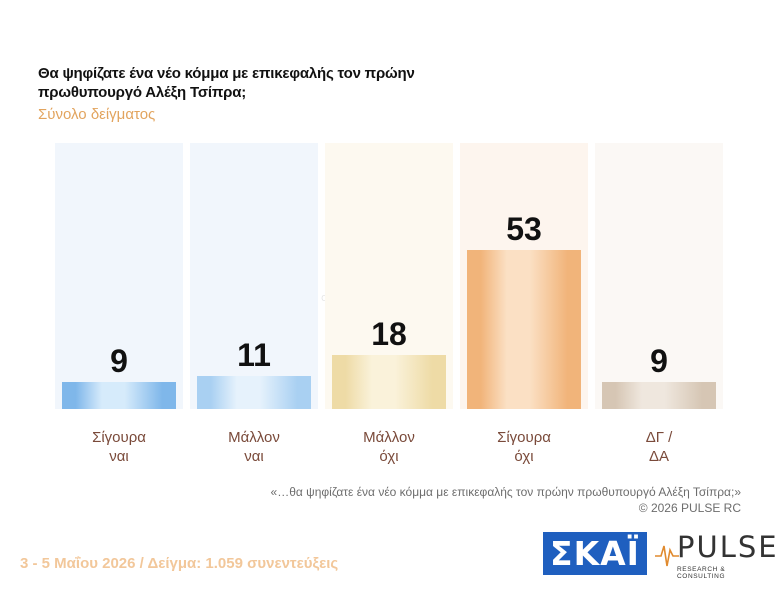 Image resolution: width=784 pixels, height=589 pixels. I want to click on value-label: 18, so click(389, 334).